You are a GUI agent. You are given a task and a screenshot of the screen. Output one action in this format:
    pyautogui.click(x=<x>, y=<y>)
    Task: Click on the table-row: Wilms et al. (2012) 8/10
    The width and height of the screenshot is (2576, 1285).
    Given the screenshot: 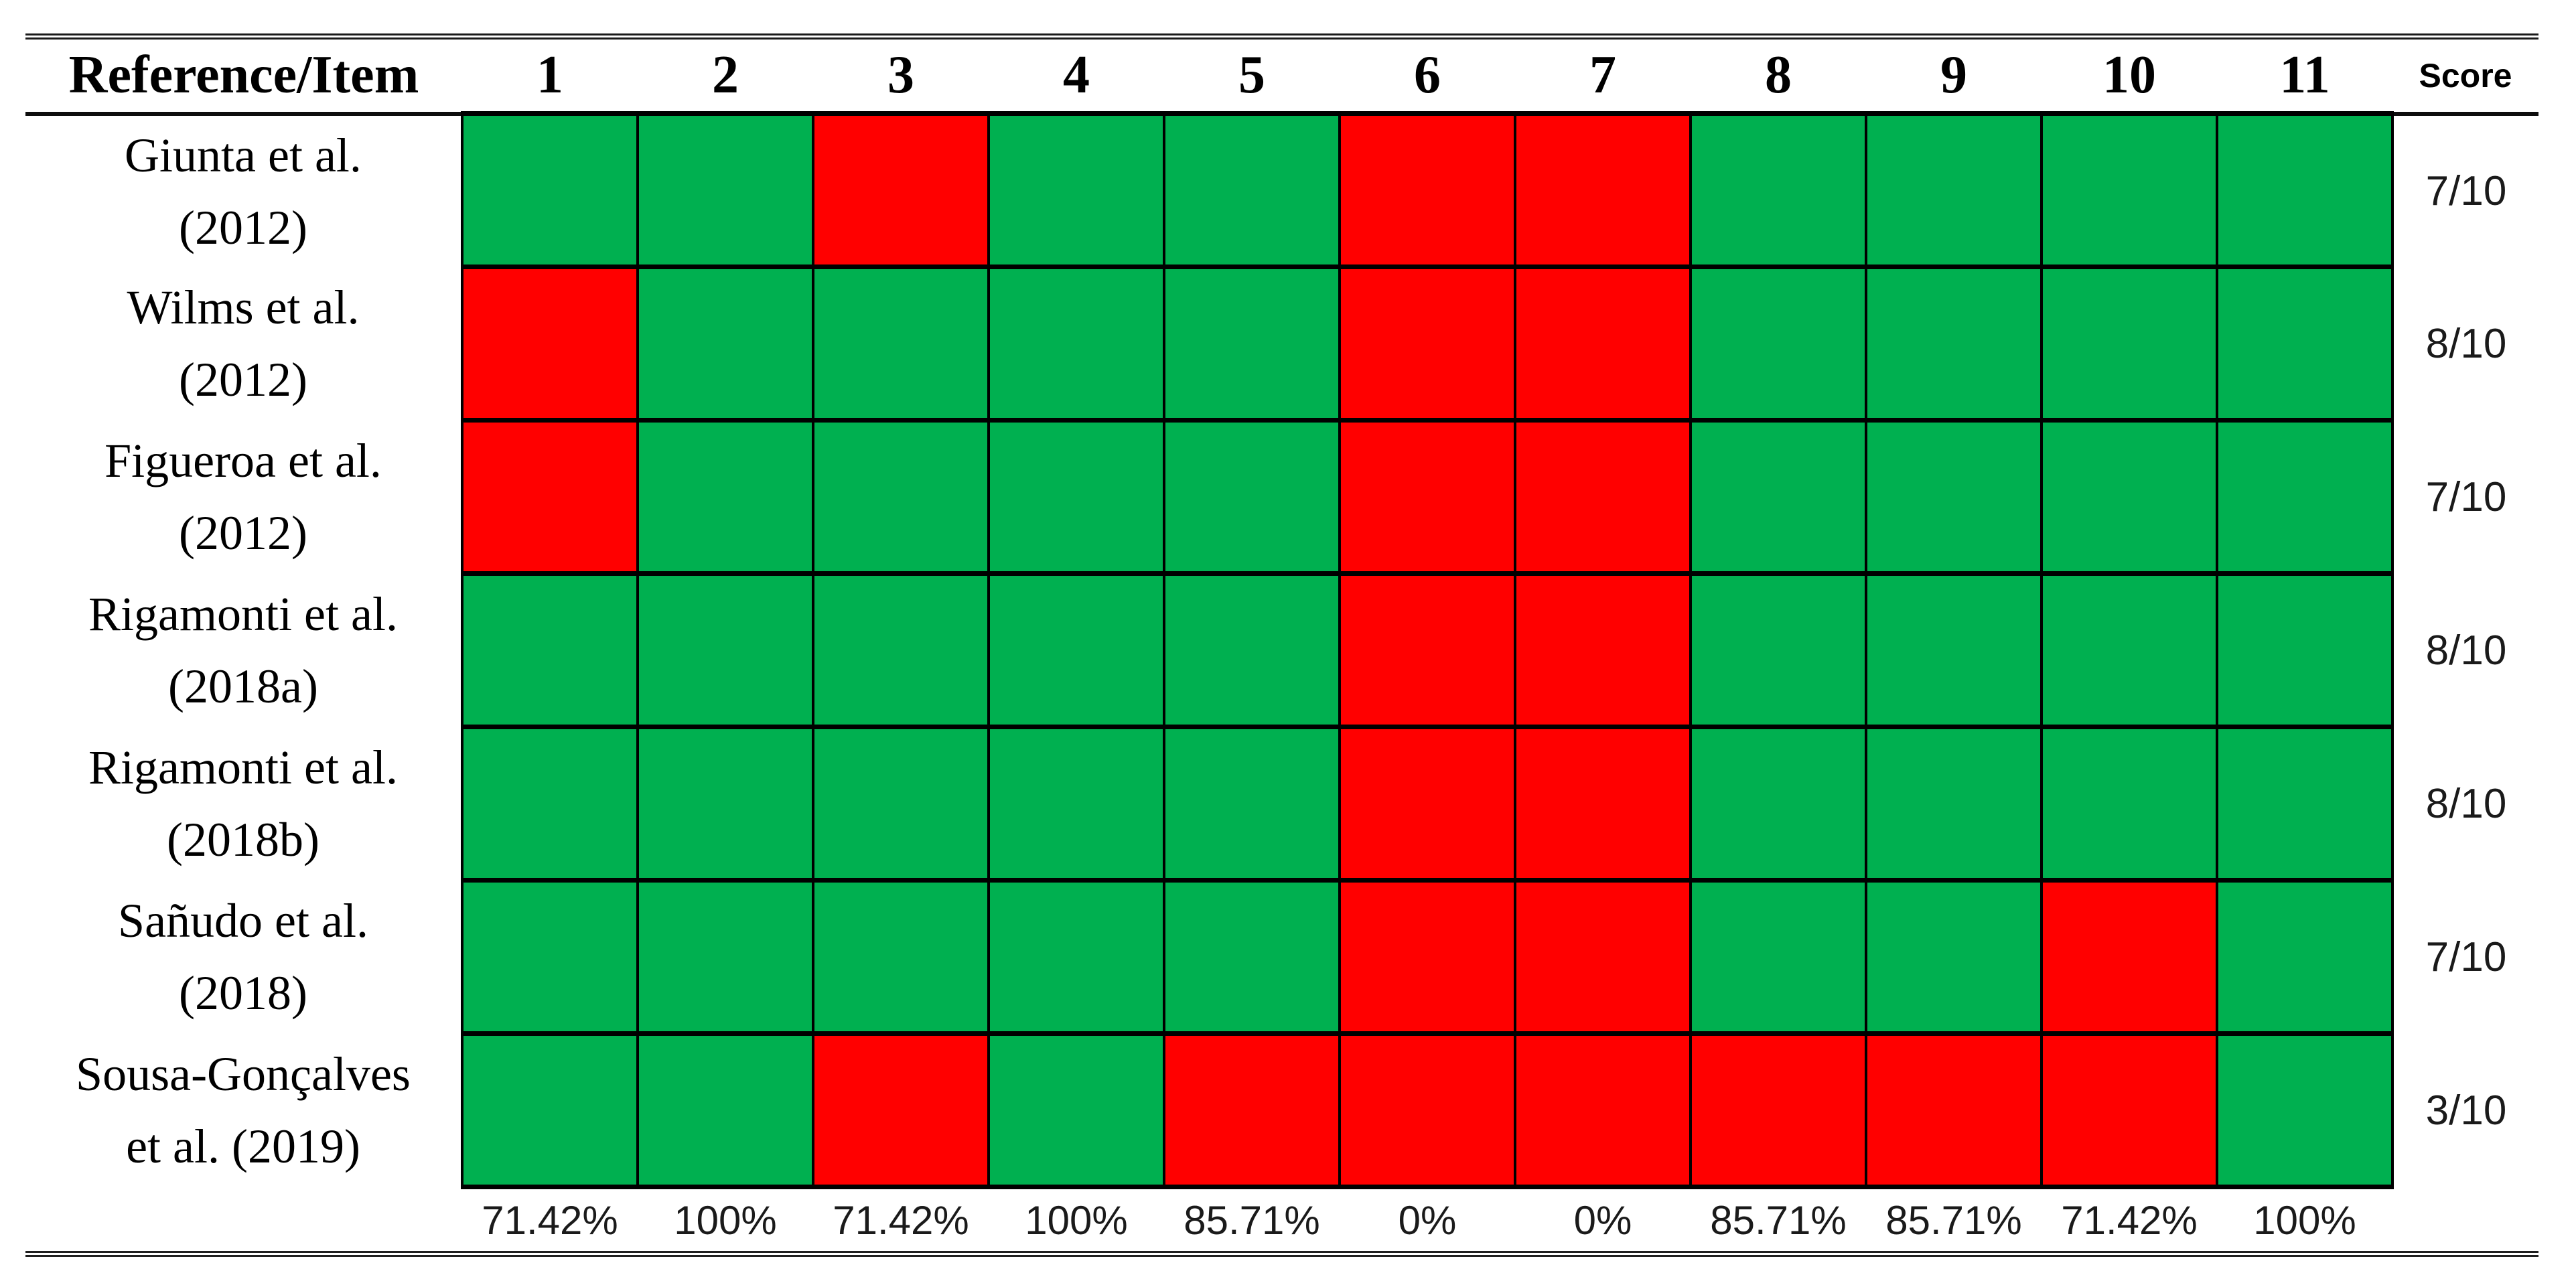 What is the action you would take?
    pyautogui.click(x=1281, y=344)
    